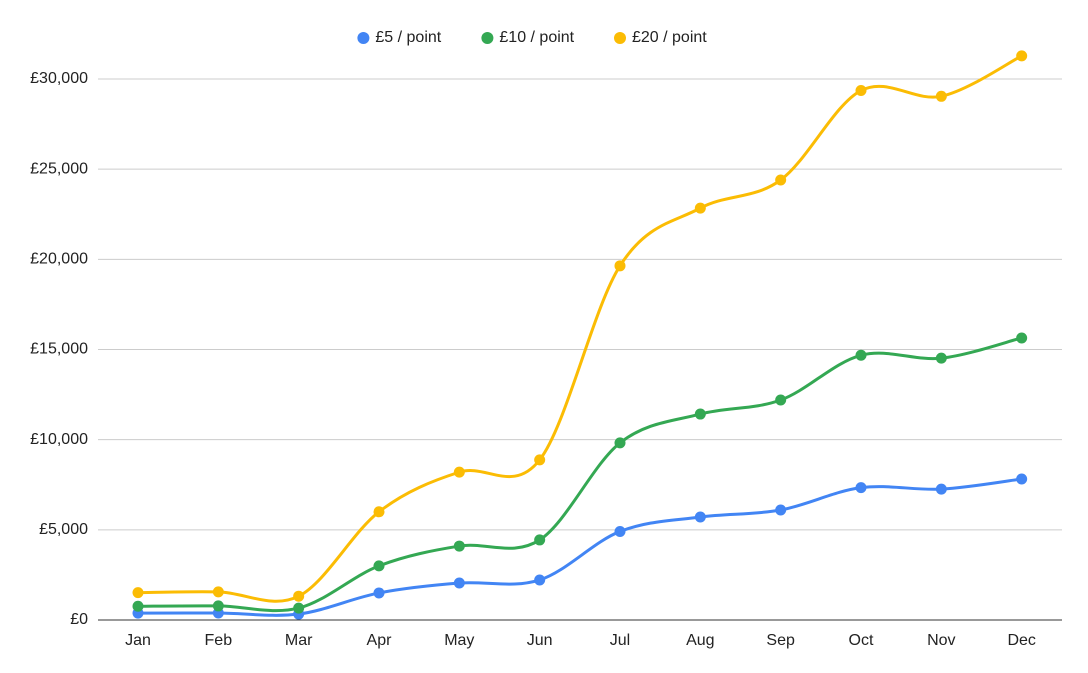  What do you see at coordinates (536, 37) in the screenshot?
I see `legend-label: £10 / point` at bounding box center [536, 37].